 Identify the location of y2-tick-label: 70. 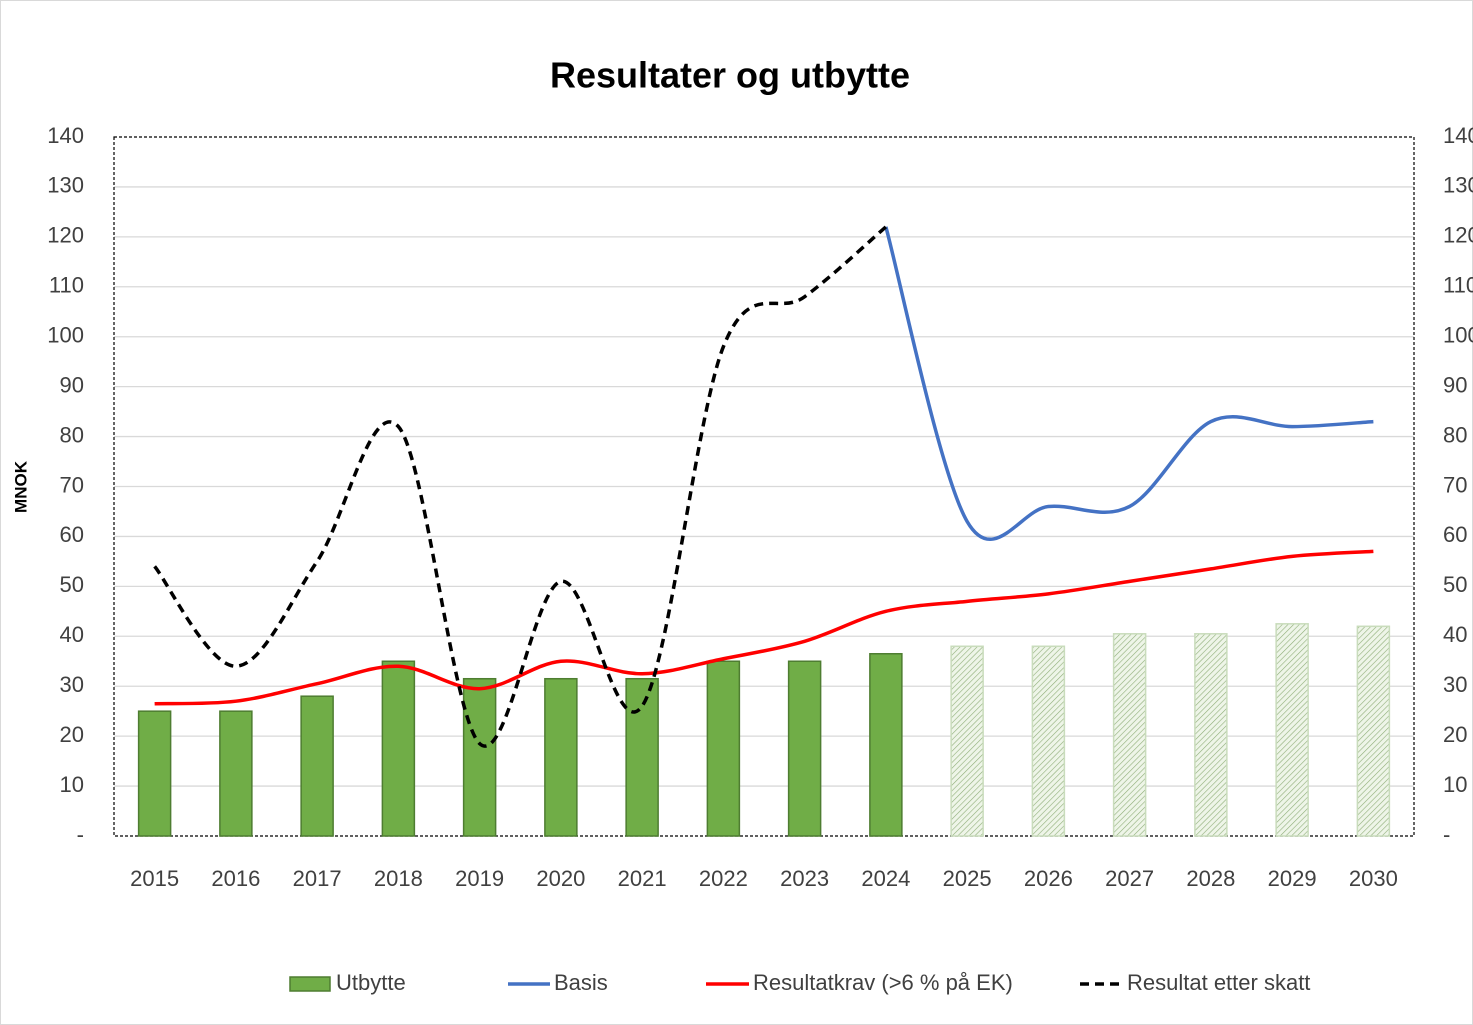
(1455, 484).